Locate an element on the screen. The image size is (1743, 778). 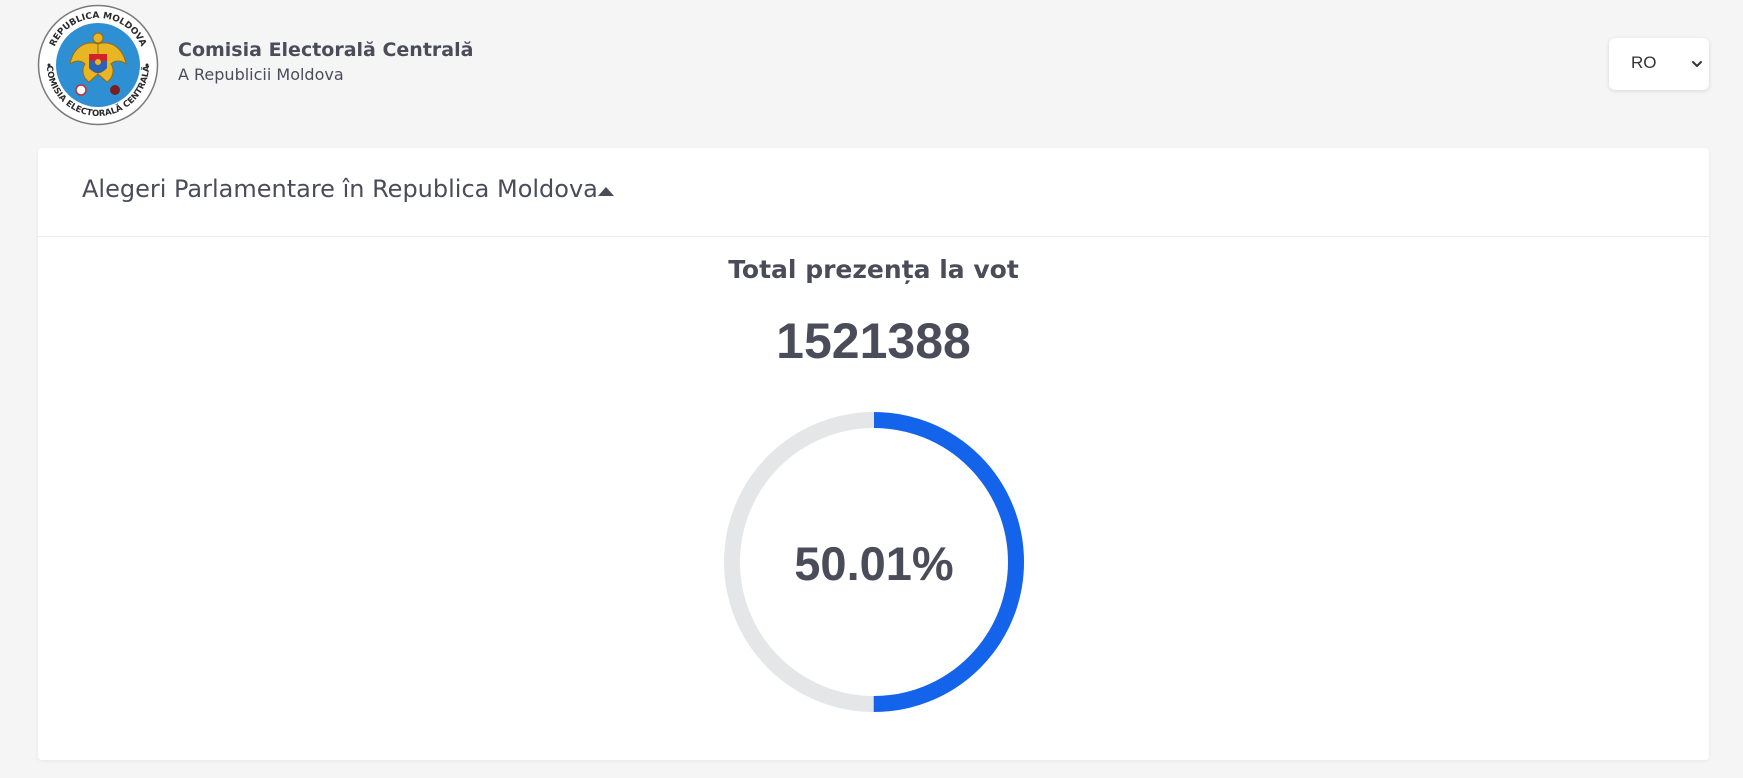
caret-up-icon is located at coordinates (606, 191).